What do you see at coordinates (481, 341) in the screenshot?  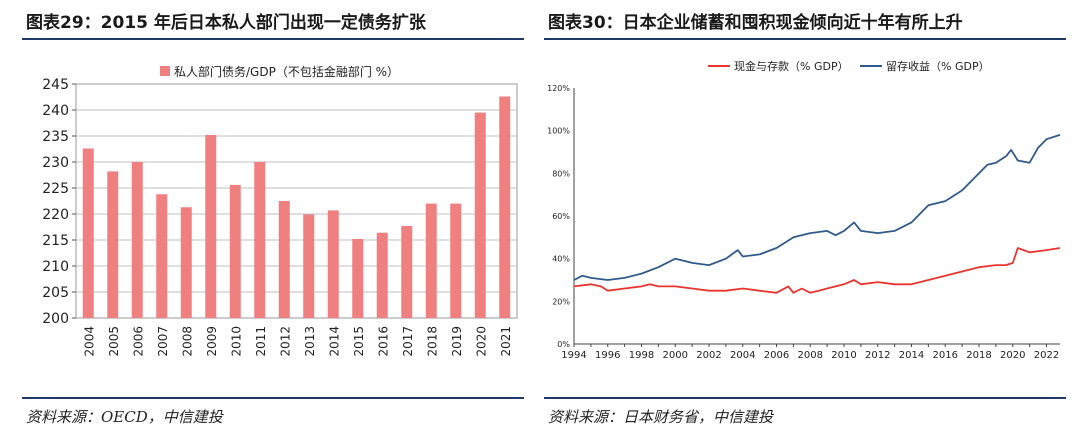 I see `bar-x-tick-label: 2020` at bounding box center [481, 341].